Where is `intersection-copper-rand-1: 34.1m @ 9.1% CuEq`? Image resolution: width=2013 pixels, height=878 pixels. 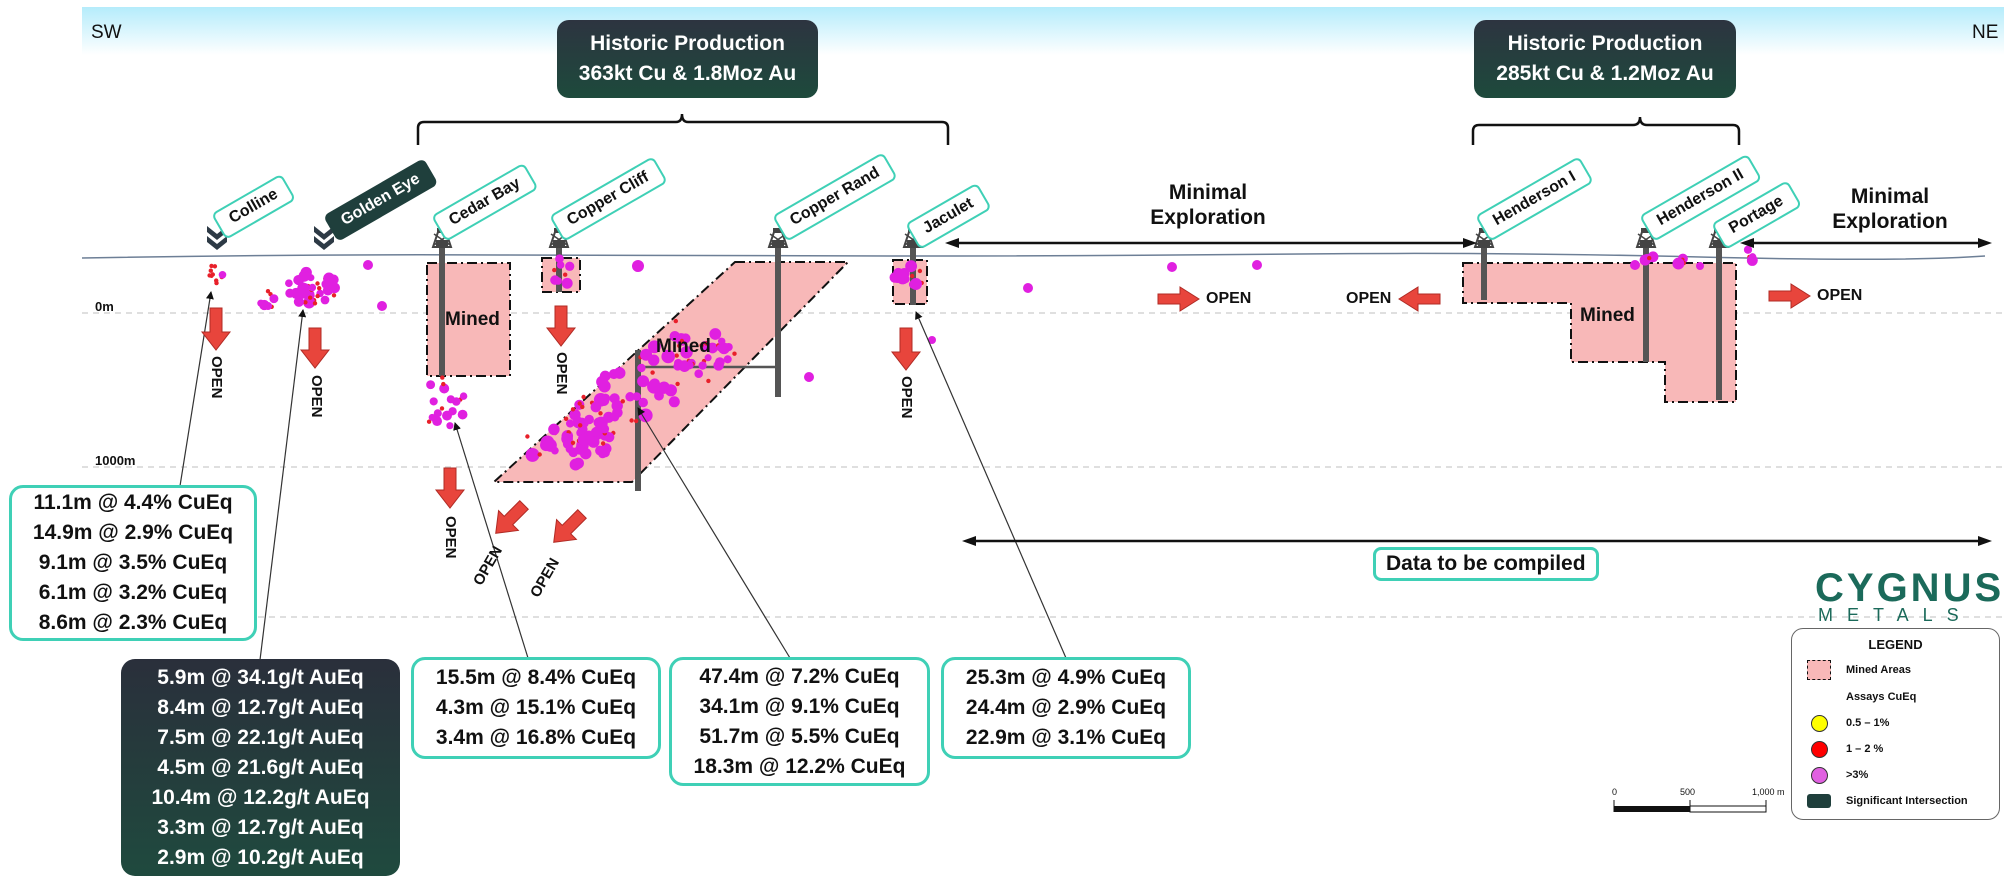 intersection-copper-rand-1: 34.1m @ 9.1% CuEq is located at coordinates (799, 706).